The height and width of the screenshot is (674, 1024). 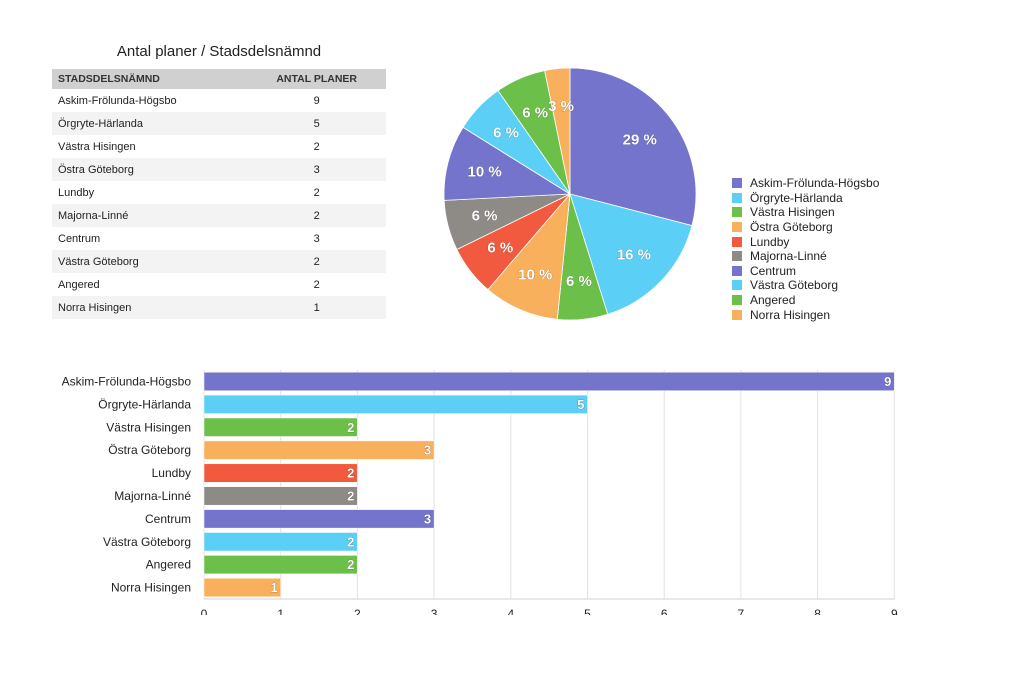 I want to click on bar-angered, so click(x=280, y=565).